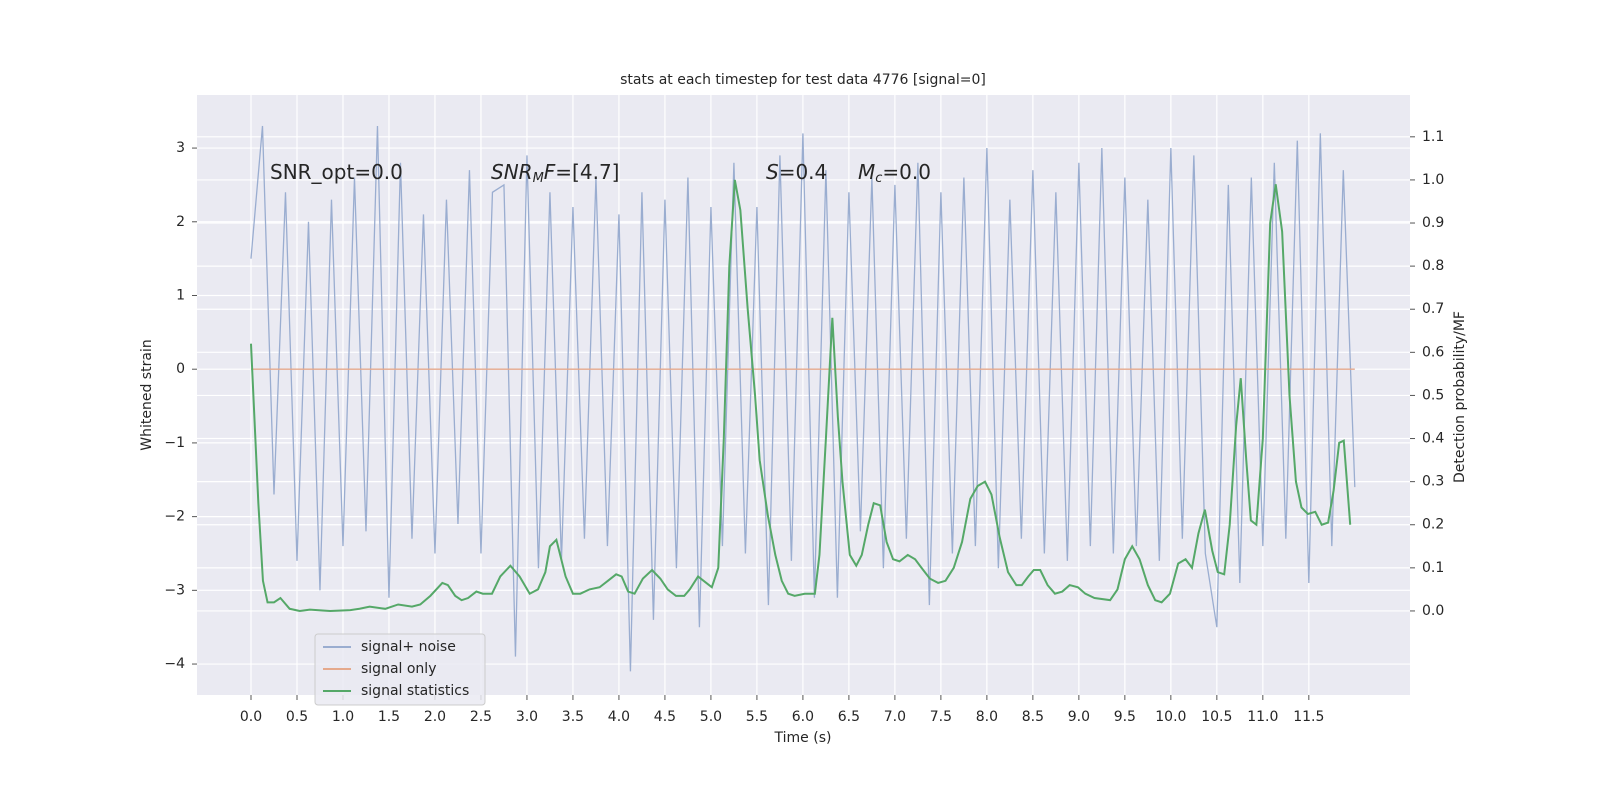  I want to click on x-tick-label: 4.0, so click(619, 717).